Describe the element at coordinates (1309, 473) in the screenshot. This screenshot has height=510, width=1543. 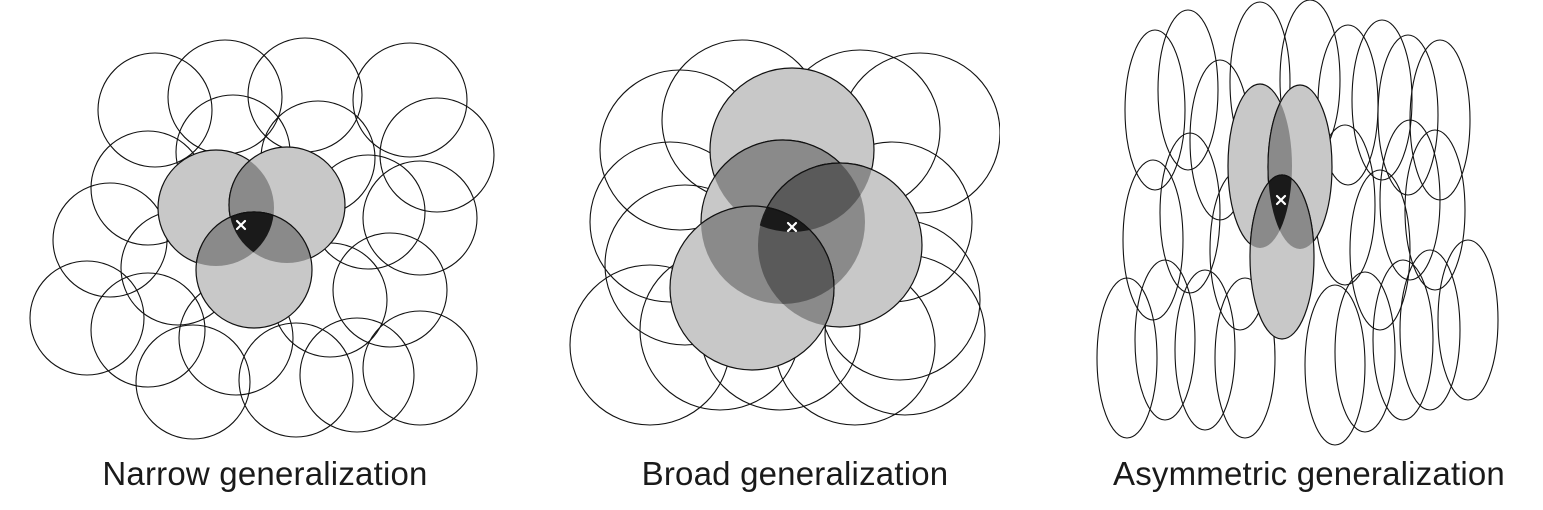
I see `asymmetric-generalization-caption: Asymmetric generalization` at that location.